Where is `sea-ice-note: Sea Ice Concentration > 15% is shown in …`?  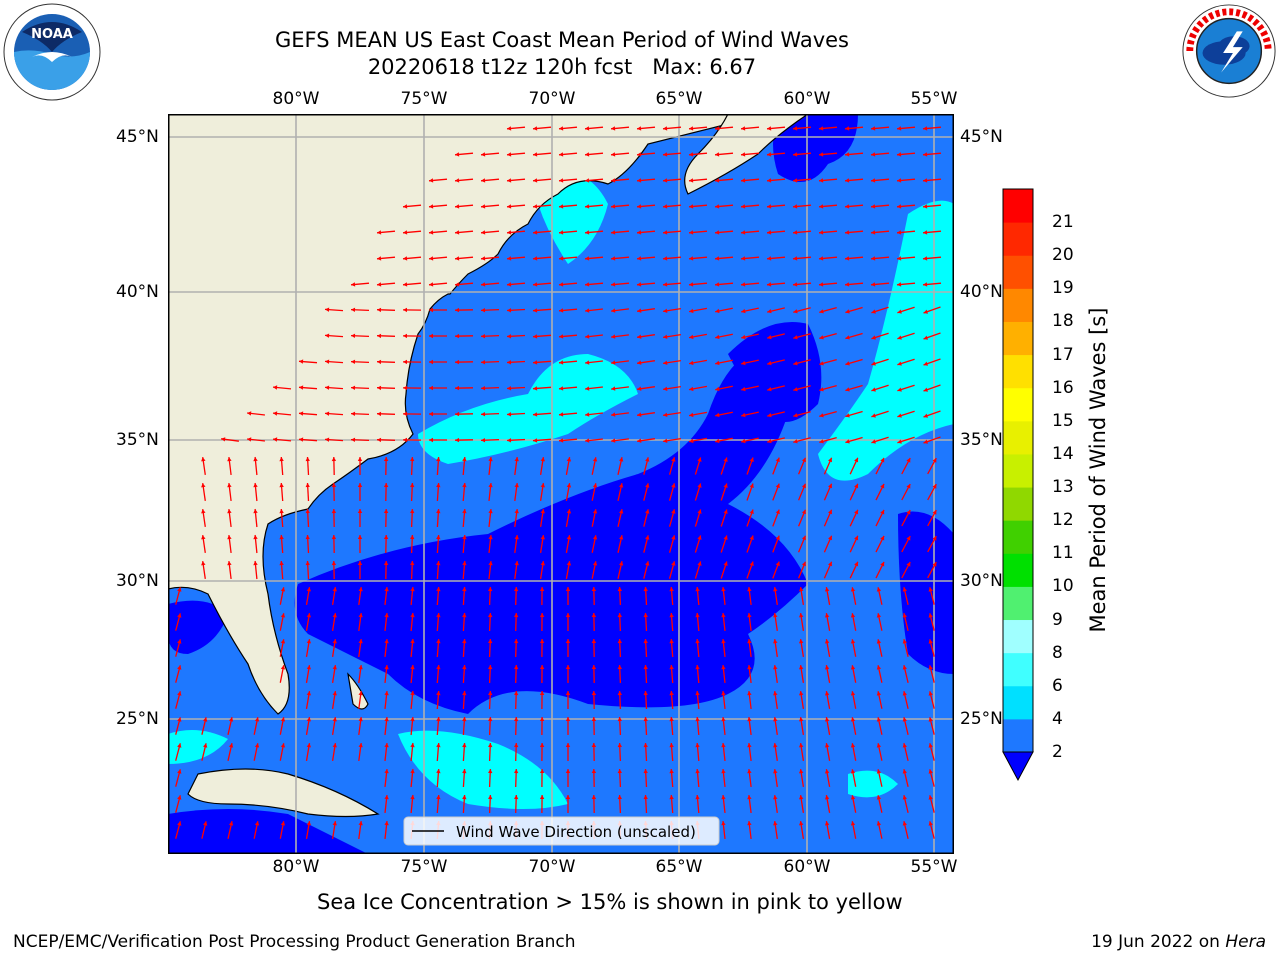
sea-ice-note: Sea Ice Concentration > 15% is shown in … is located at coordinates (610, 902).